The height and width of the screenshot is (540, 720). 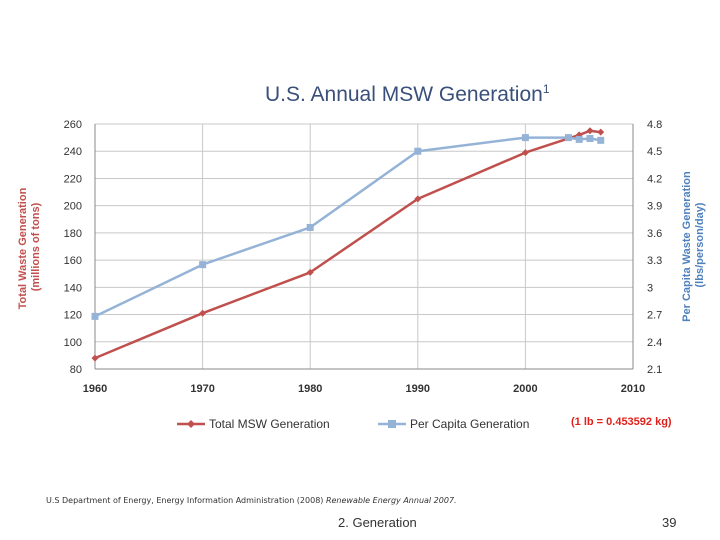 I want to click on y-left-tick-label: 260, so click(x=73, y=125).